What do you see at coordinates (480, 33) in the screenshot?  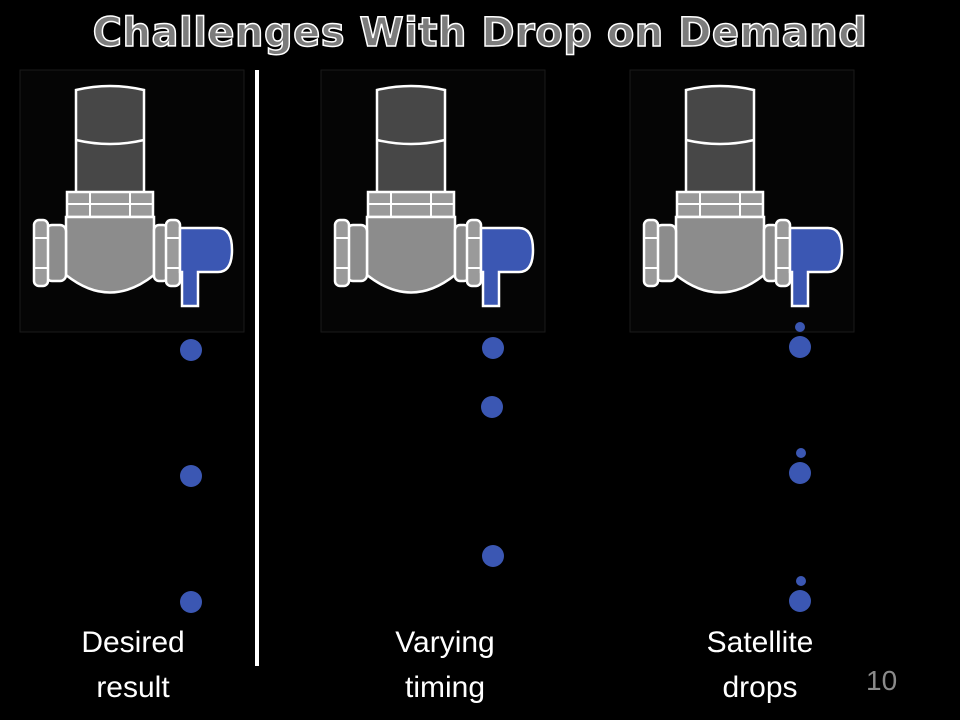 I see `slide-title: Challenges With Drop on Demand` at bounding box center [480, 33].